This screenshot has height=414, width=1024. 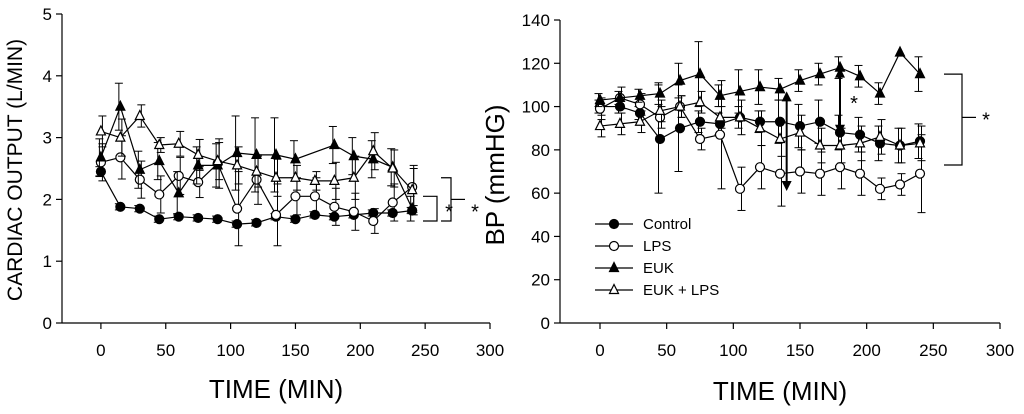 What do you see at coordinates (953, 119) in the screenshot?
I see `significance-bracket` at bounding box center [953, 119].